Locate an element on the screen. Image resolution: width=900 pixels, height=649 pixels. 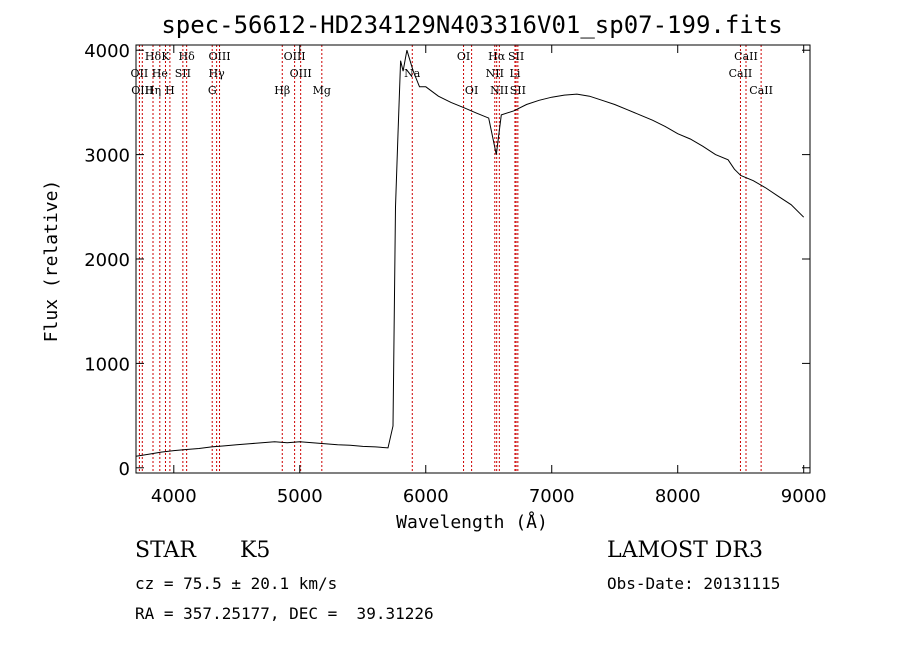
observation-date: Obs-Date: 20131115 is located at coordinates (694, 583).